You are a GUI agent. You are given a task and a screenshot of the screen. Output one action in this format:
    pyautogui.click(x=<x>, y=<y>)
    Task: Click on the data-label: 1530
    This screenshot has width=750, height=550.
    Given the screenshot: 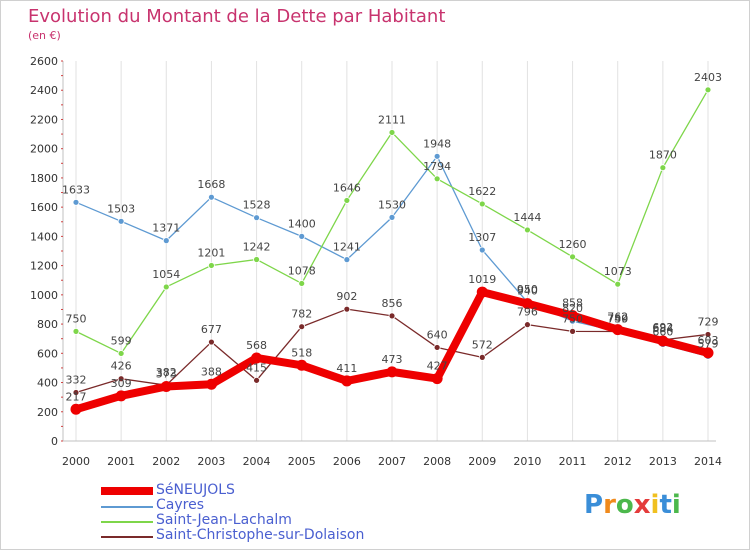 What is the action you would take?
    pyautogui.click(x=392, y=204)
    